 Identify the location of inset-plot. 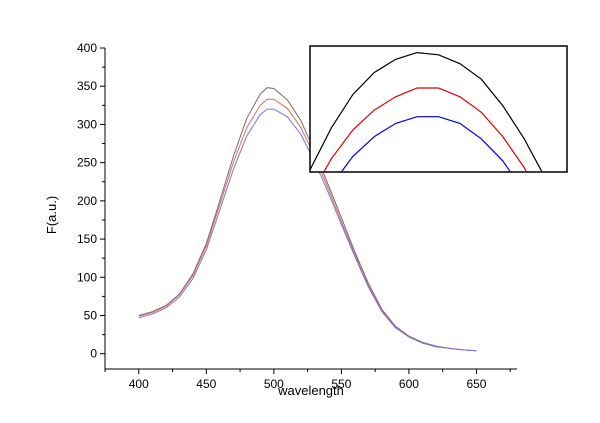
(438, 109).